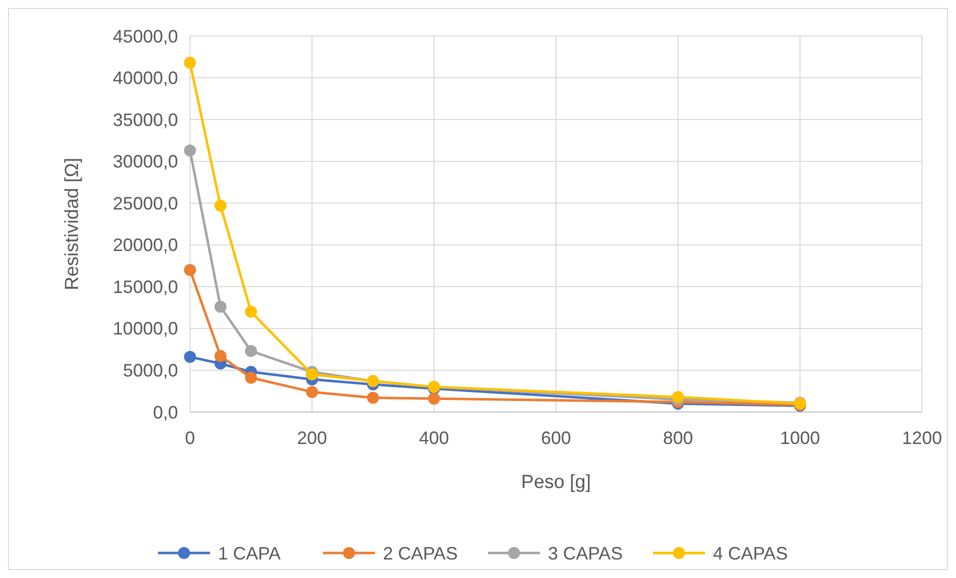  Describe the element at coordinates (145, 203) in the screenshot. I see `y-tick-label: 25000,0` at that location.